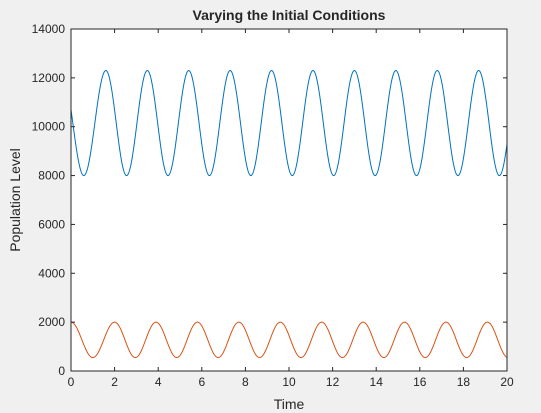 Image resolution: width=541 pixels, height=413 pixels. What do you see at coordinates (289, 382) in the screenshot?
I see `x-tick-label: 10` at bounding box center [289, 382].